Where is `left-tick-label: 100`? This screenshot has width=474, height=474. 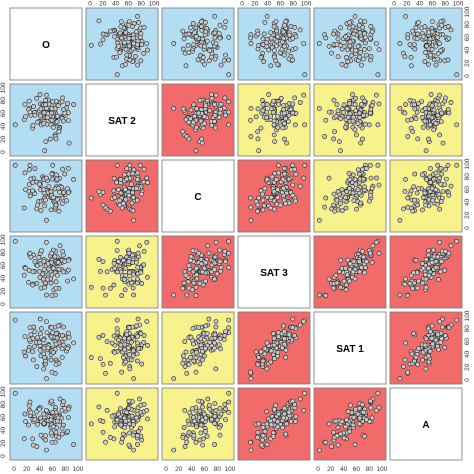 left-tick-label: 100 is located at coordinates (3, 87).